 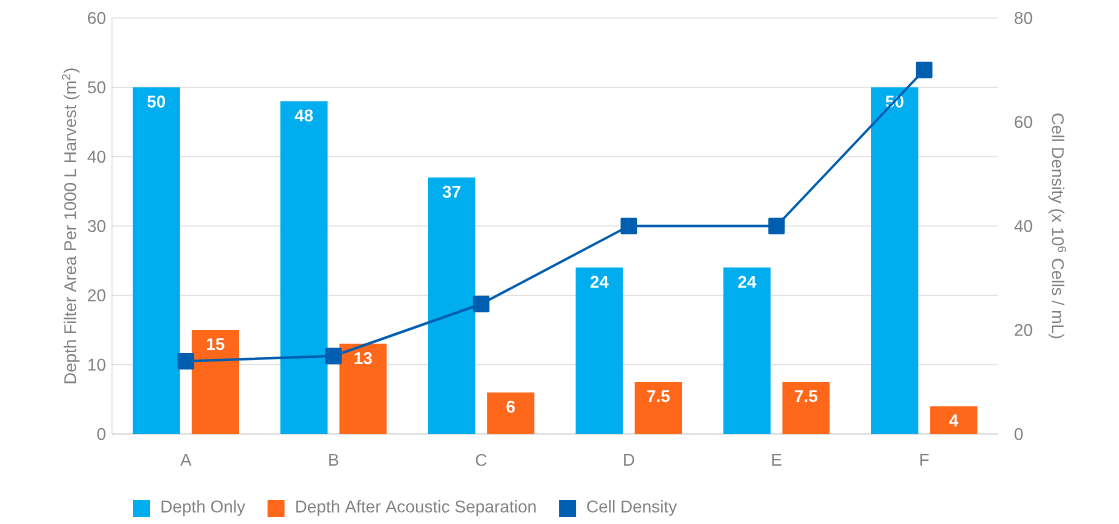 I want to click on y-tick-label: 20, so click(x=97, y=295).